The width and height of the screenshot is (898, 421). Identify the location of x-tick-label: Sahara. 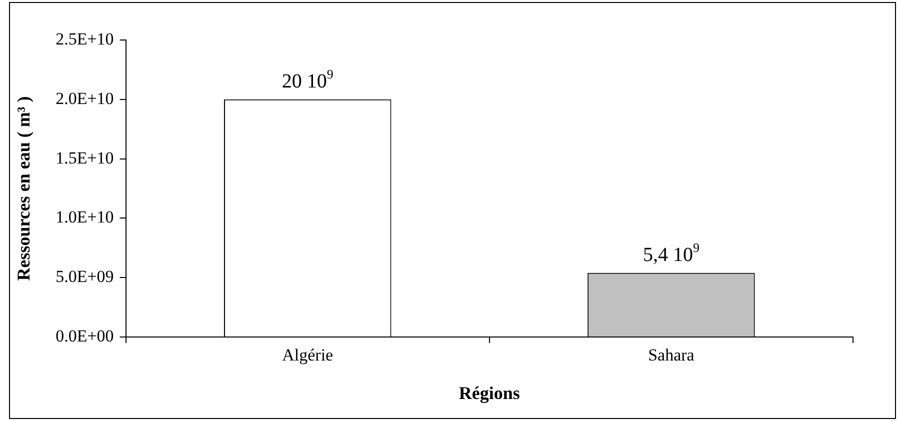
(671, 355).